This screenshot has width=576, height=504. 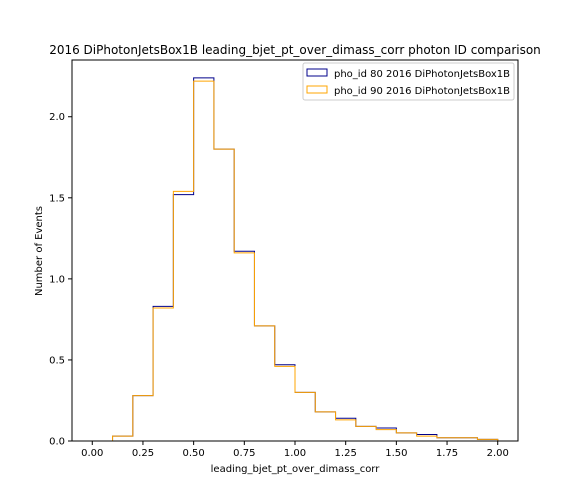 What do you see at coordinates (57, 279) in the screenshot?
I see `y-tick-label: 1.0` at bounding box center [57, 279].